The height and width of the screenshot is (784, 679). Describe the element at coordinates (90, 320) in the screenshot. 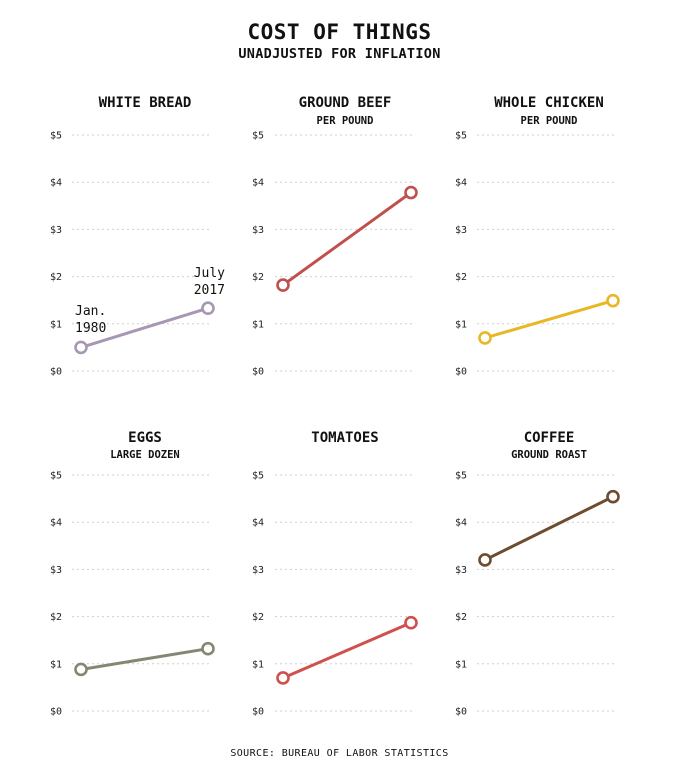

I see `annotation-start: Jan. 1980` at that location.